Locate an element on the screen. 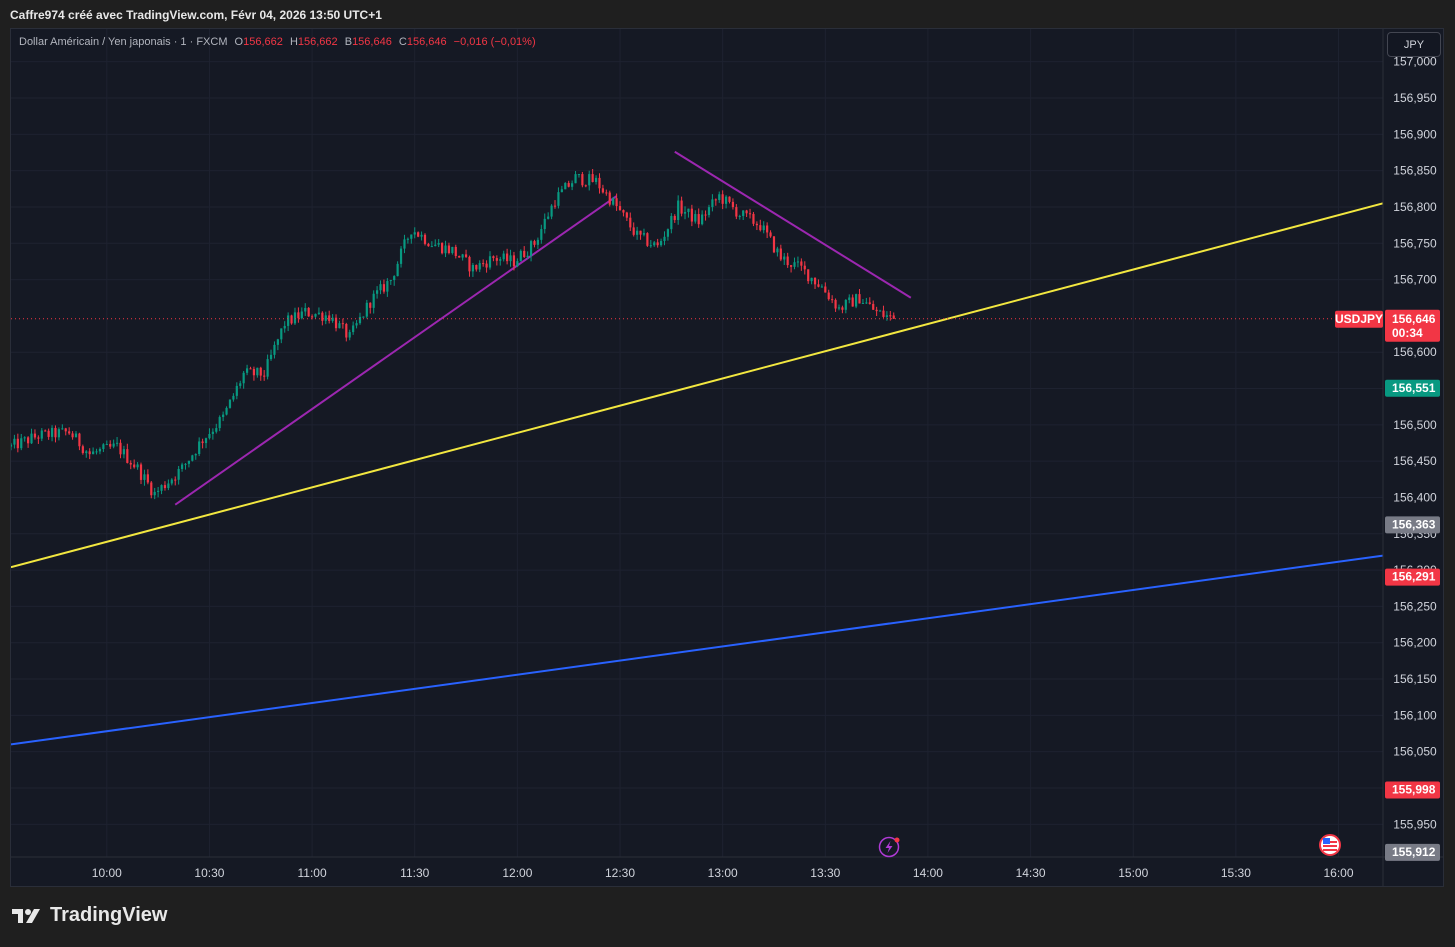 This screenshot has width=1455, height=947. y-tick-label: 156,950 is located at coordinates (1415, 98).